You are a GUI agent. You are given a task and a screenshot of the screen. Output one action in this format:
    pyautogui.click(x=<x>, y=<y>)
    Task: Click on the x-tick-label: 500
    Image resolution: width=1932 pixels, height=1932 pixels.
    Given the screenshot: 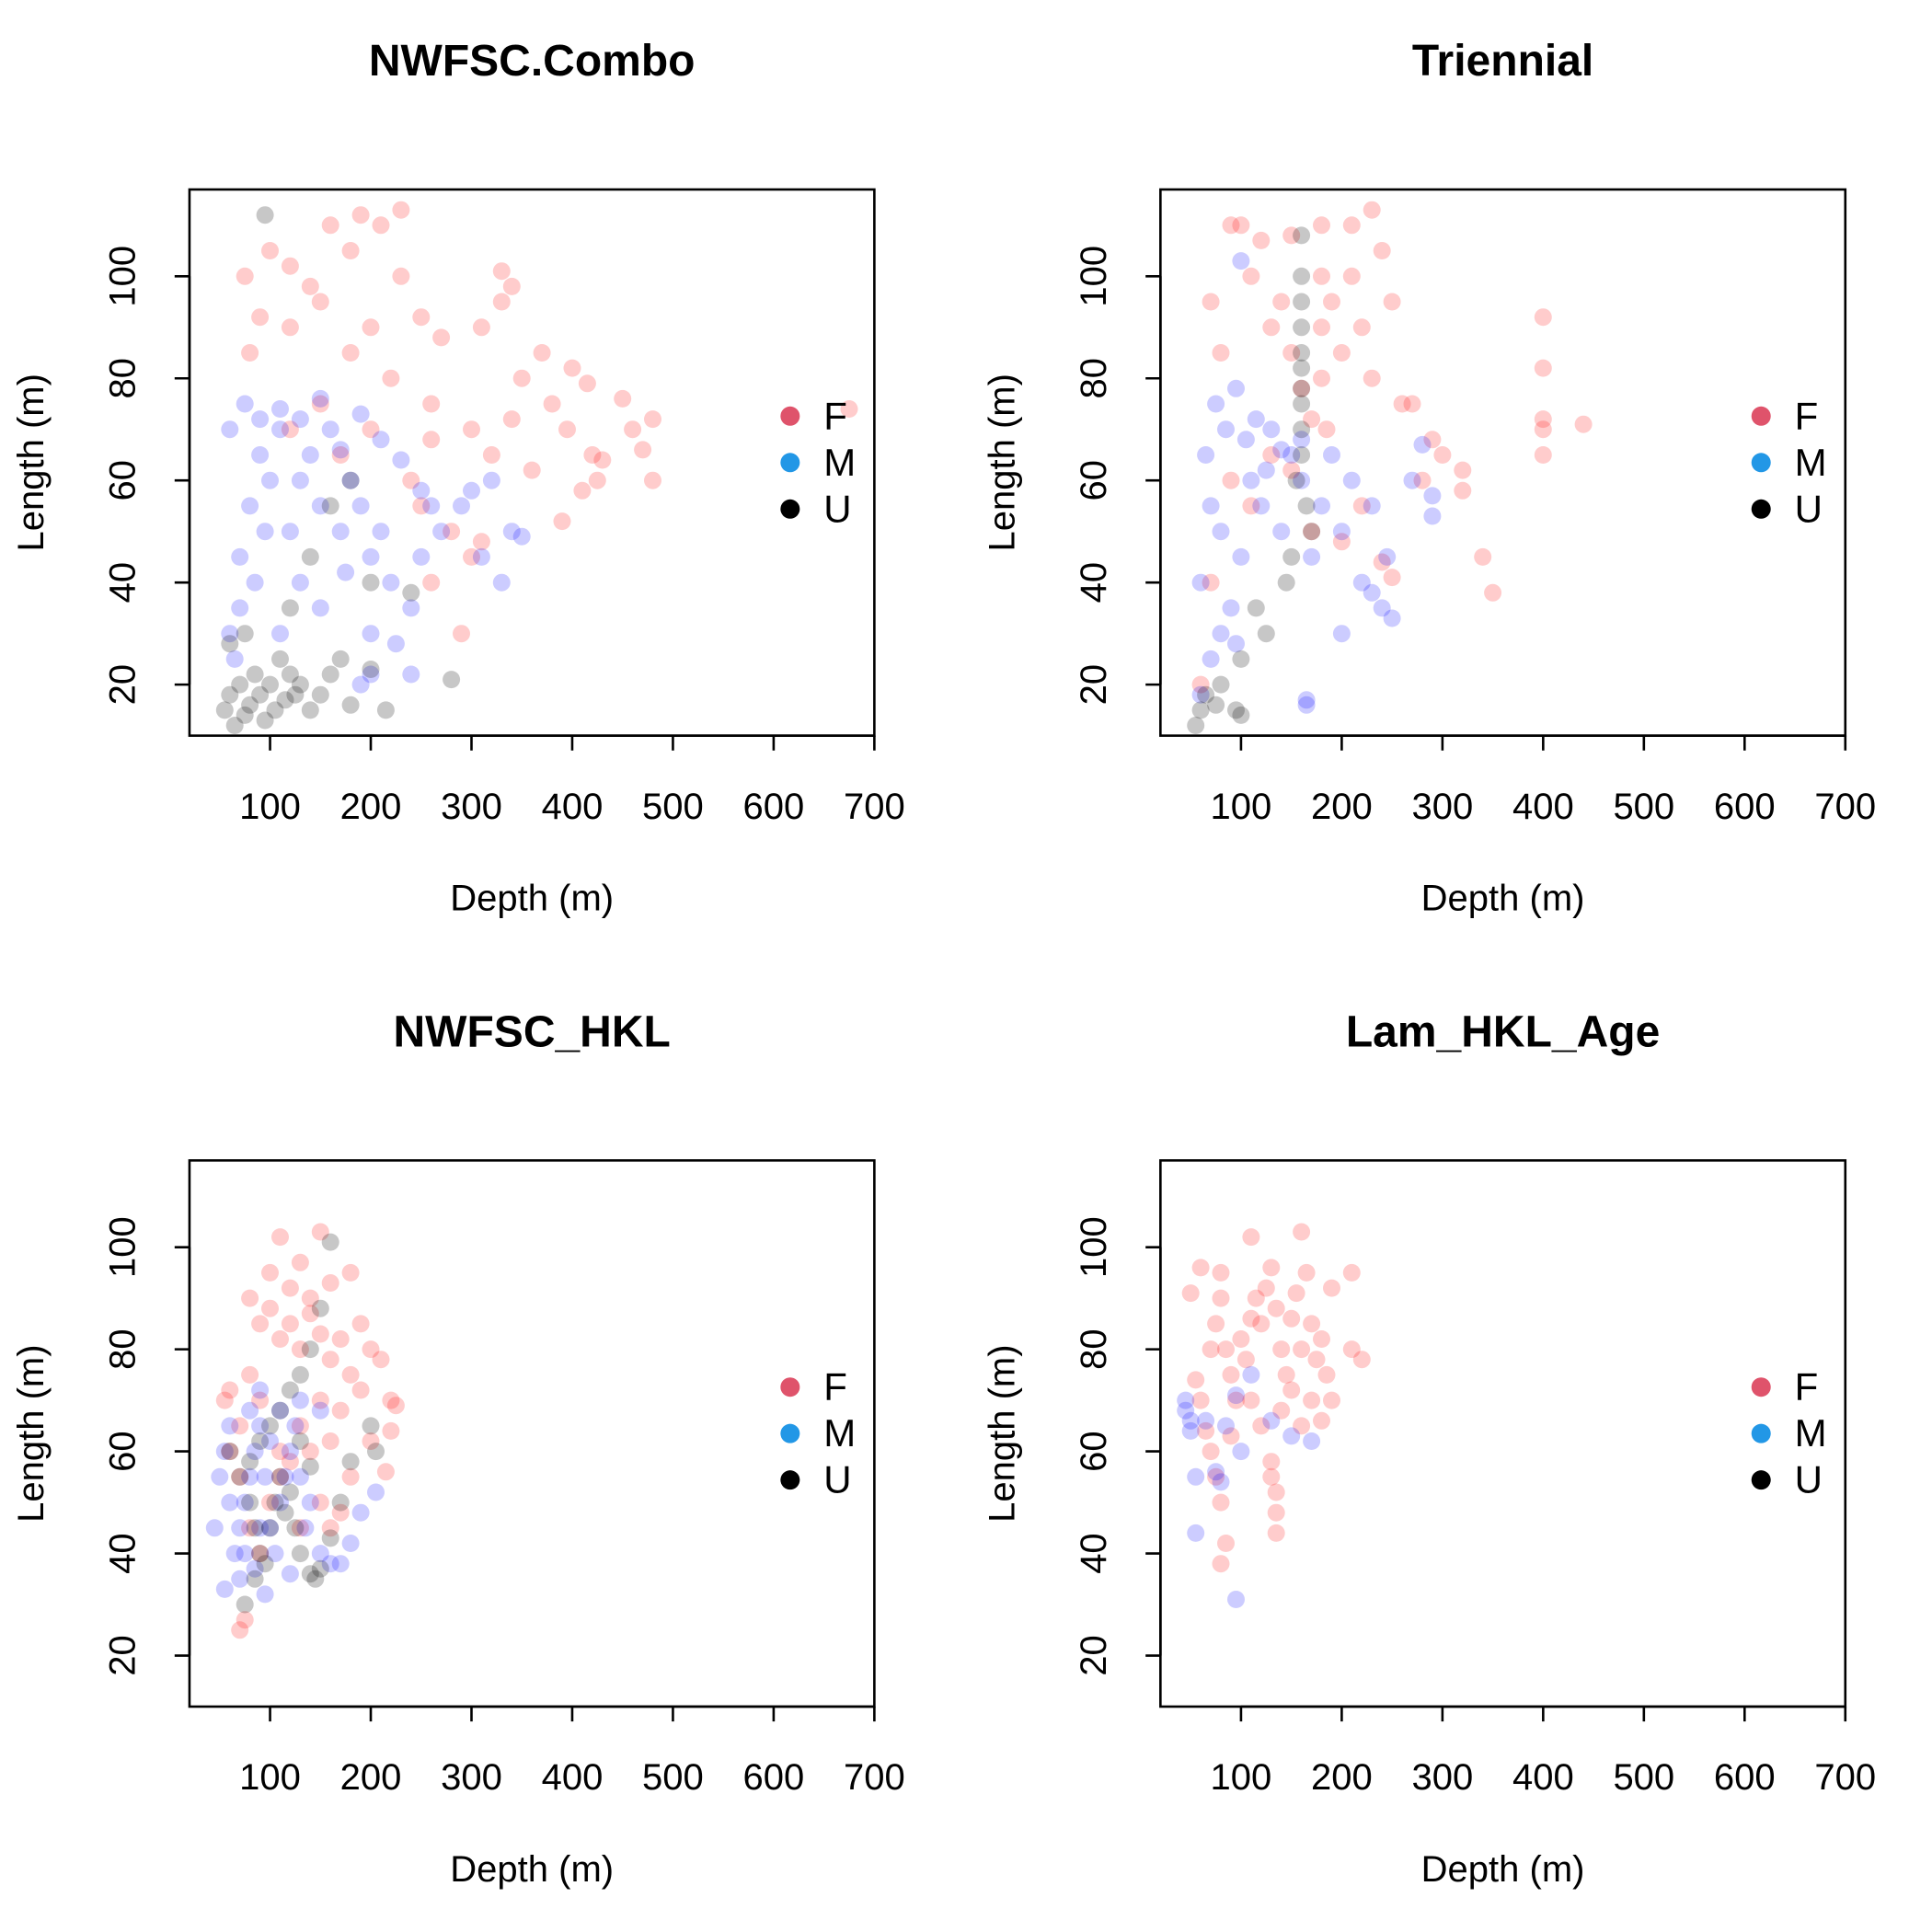 What is the action you would take?
    pyautogui.click(x=1643, y=807)
    